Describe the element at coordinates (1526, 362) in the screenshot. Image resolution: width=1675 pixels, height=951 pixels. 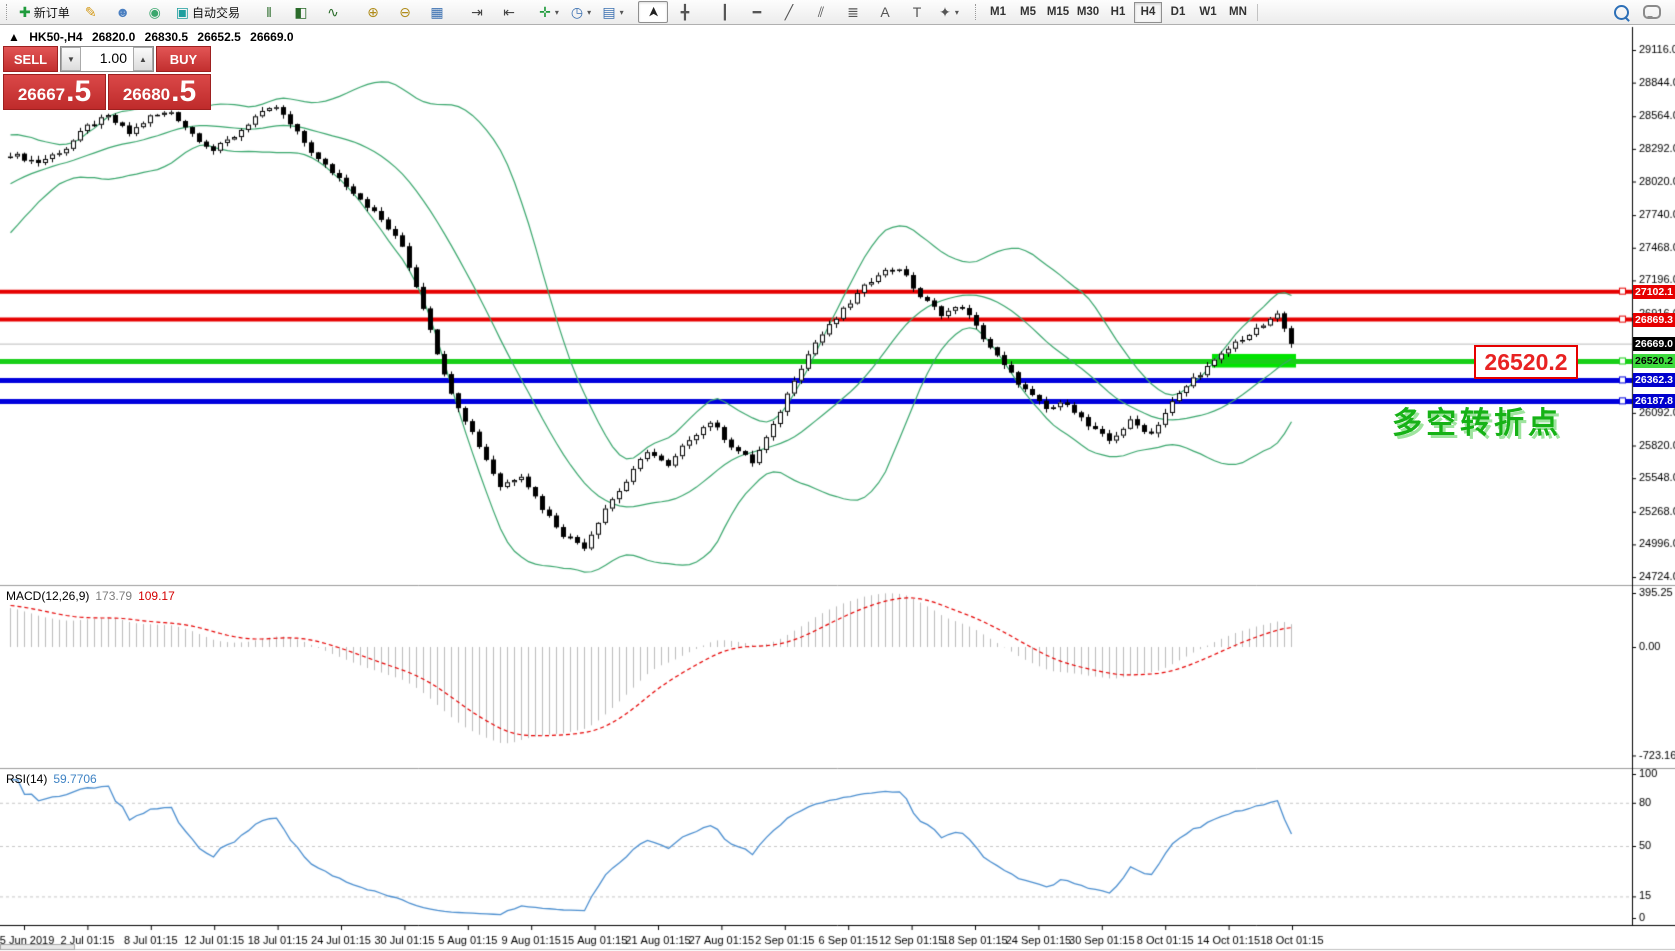
I see `price-callout-label: 26520.2` at that location.